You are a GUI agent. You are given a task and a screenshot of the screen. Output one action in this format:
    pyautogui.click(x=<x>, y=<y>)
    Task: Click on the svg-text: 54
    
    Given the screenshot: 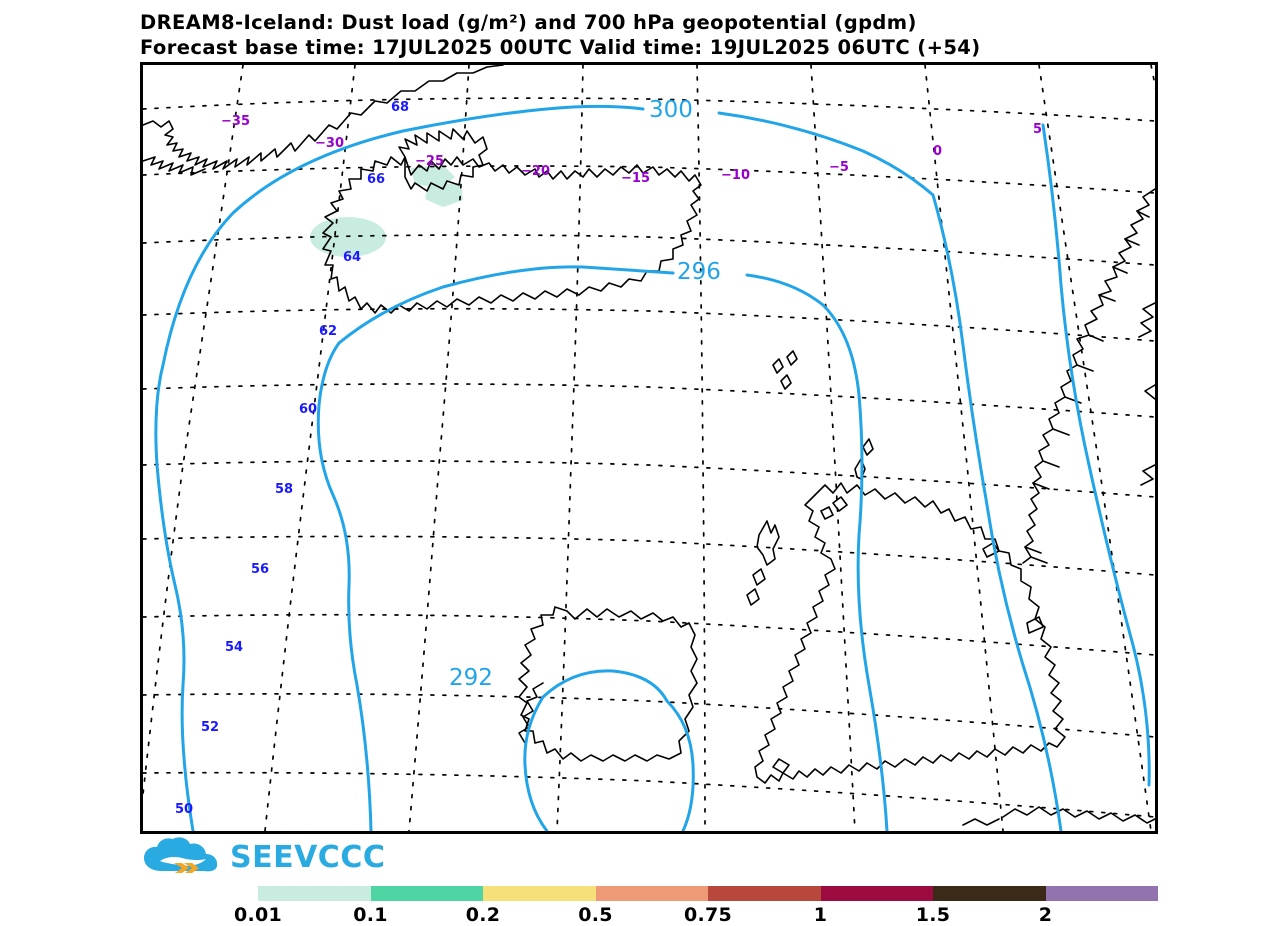 What is the action you would take?
    pyautogui.click(x=234, y=647)
    